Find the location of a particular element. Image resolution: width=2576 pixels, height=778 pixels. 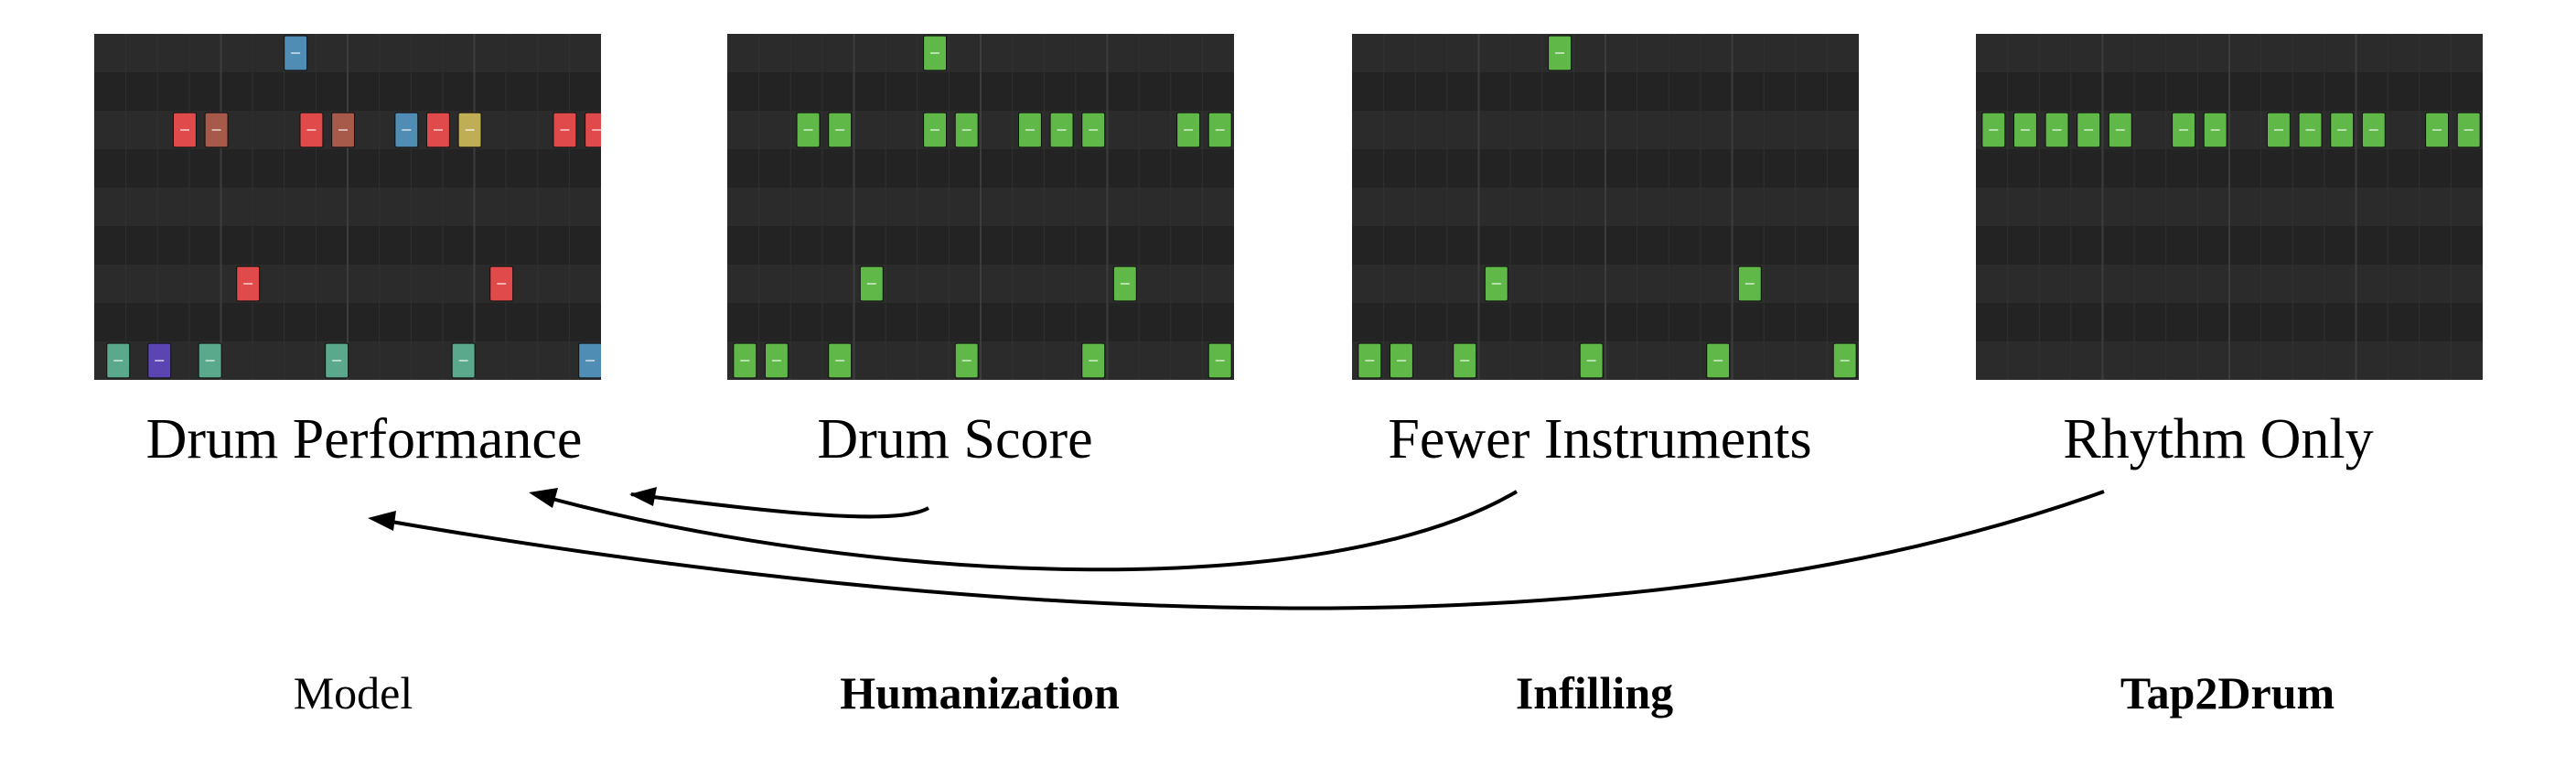

task-humanization: Humanization is located at coordinates (980, 693).